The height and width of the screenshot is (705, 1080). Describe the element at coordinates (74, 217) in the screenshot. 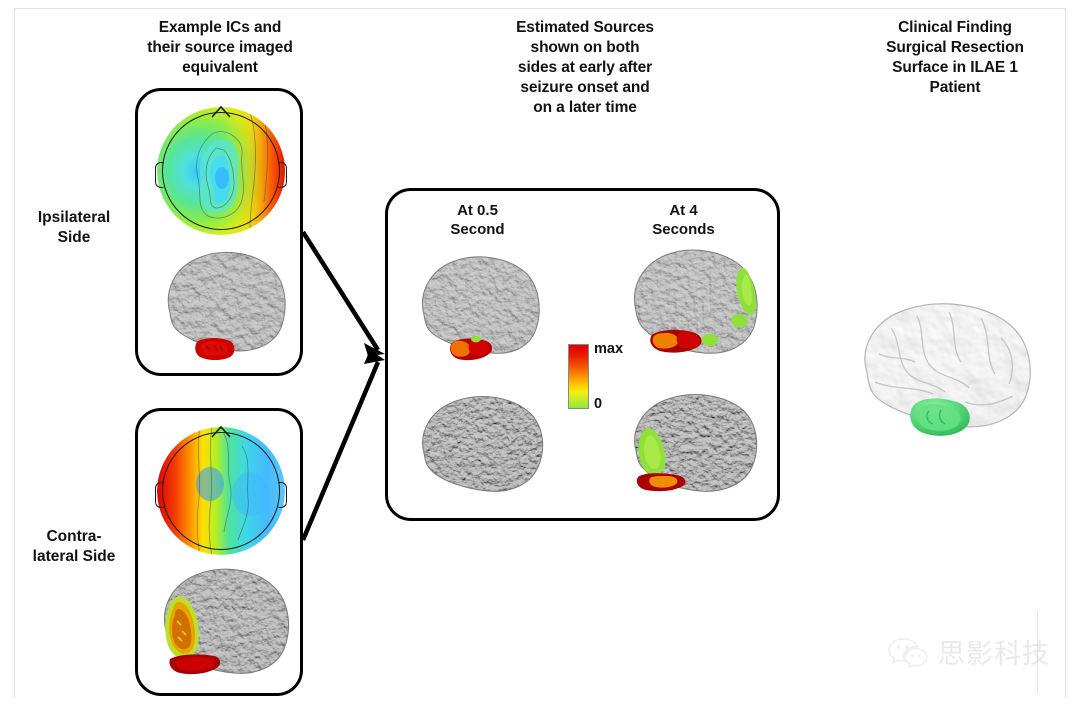

I see `side-label-ipsilateral-line1: Ipsilateral` at that location.